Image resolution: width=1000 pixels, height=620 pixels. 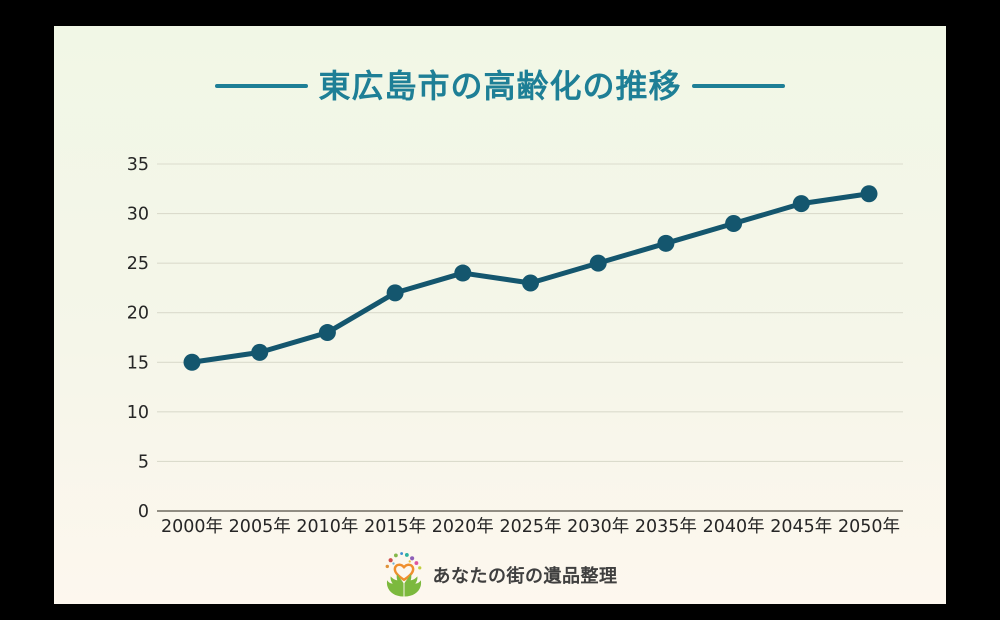 What do you see at coordinates (138, 413) in the screenshot?
I see `y-tick-label: 10` at bounding box center [138, 413].